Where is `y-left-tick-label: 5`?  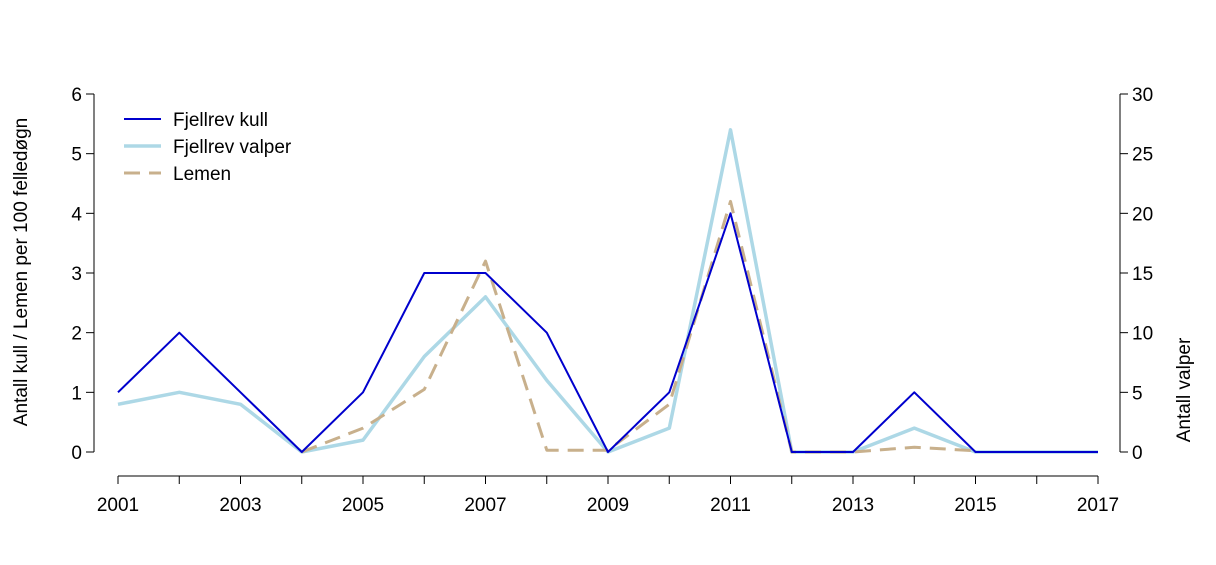
y-left-tick-label: 5 is located at coordinates (76, 155).